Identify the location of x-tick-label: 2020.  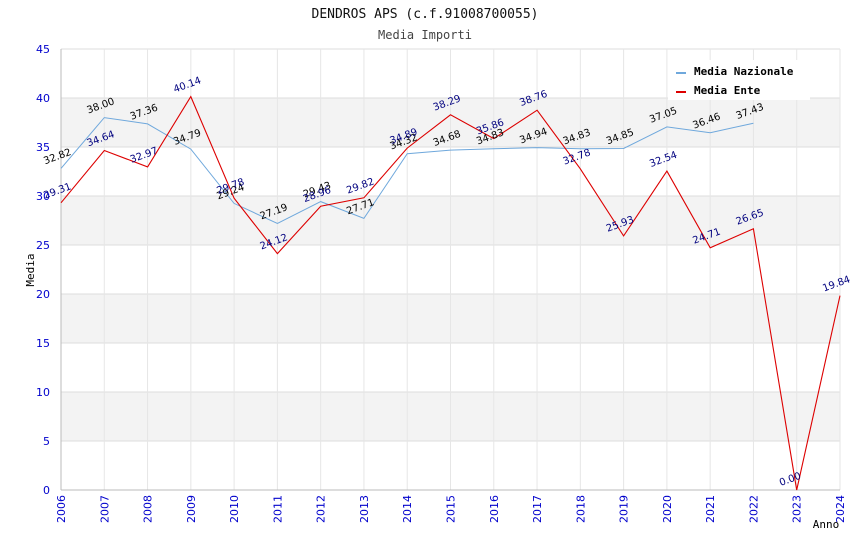
(667, 509).